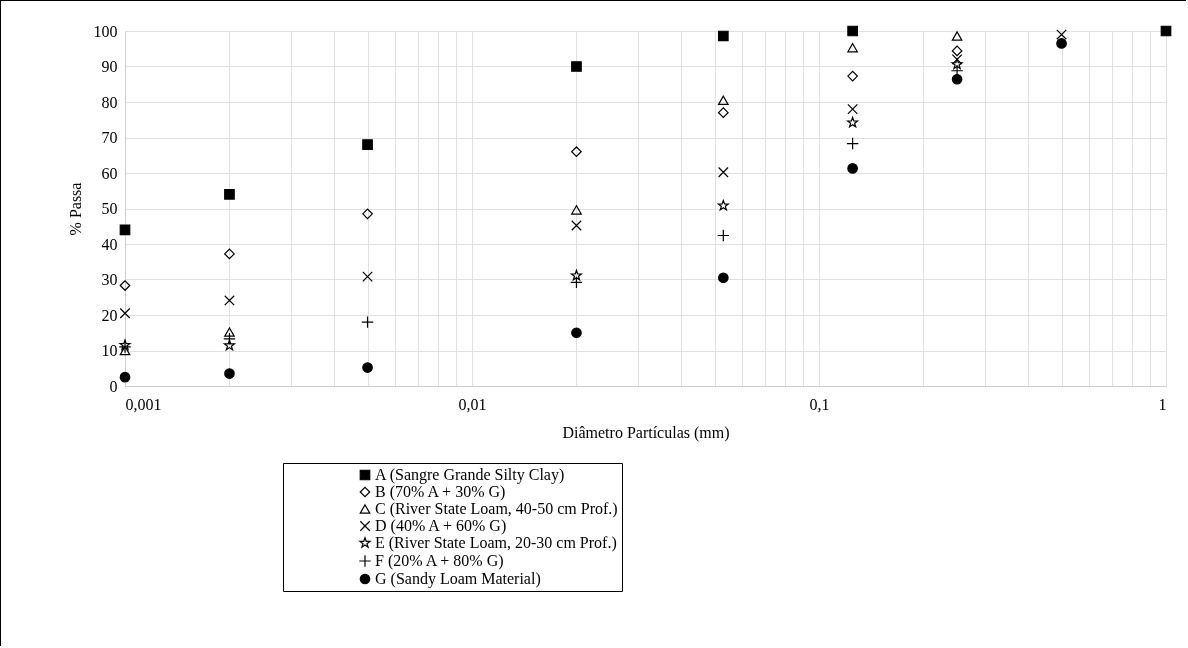  Describe the element at coordinates (109, 102) in the screenshot. I see `y-tick-label: 80` at that location.